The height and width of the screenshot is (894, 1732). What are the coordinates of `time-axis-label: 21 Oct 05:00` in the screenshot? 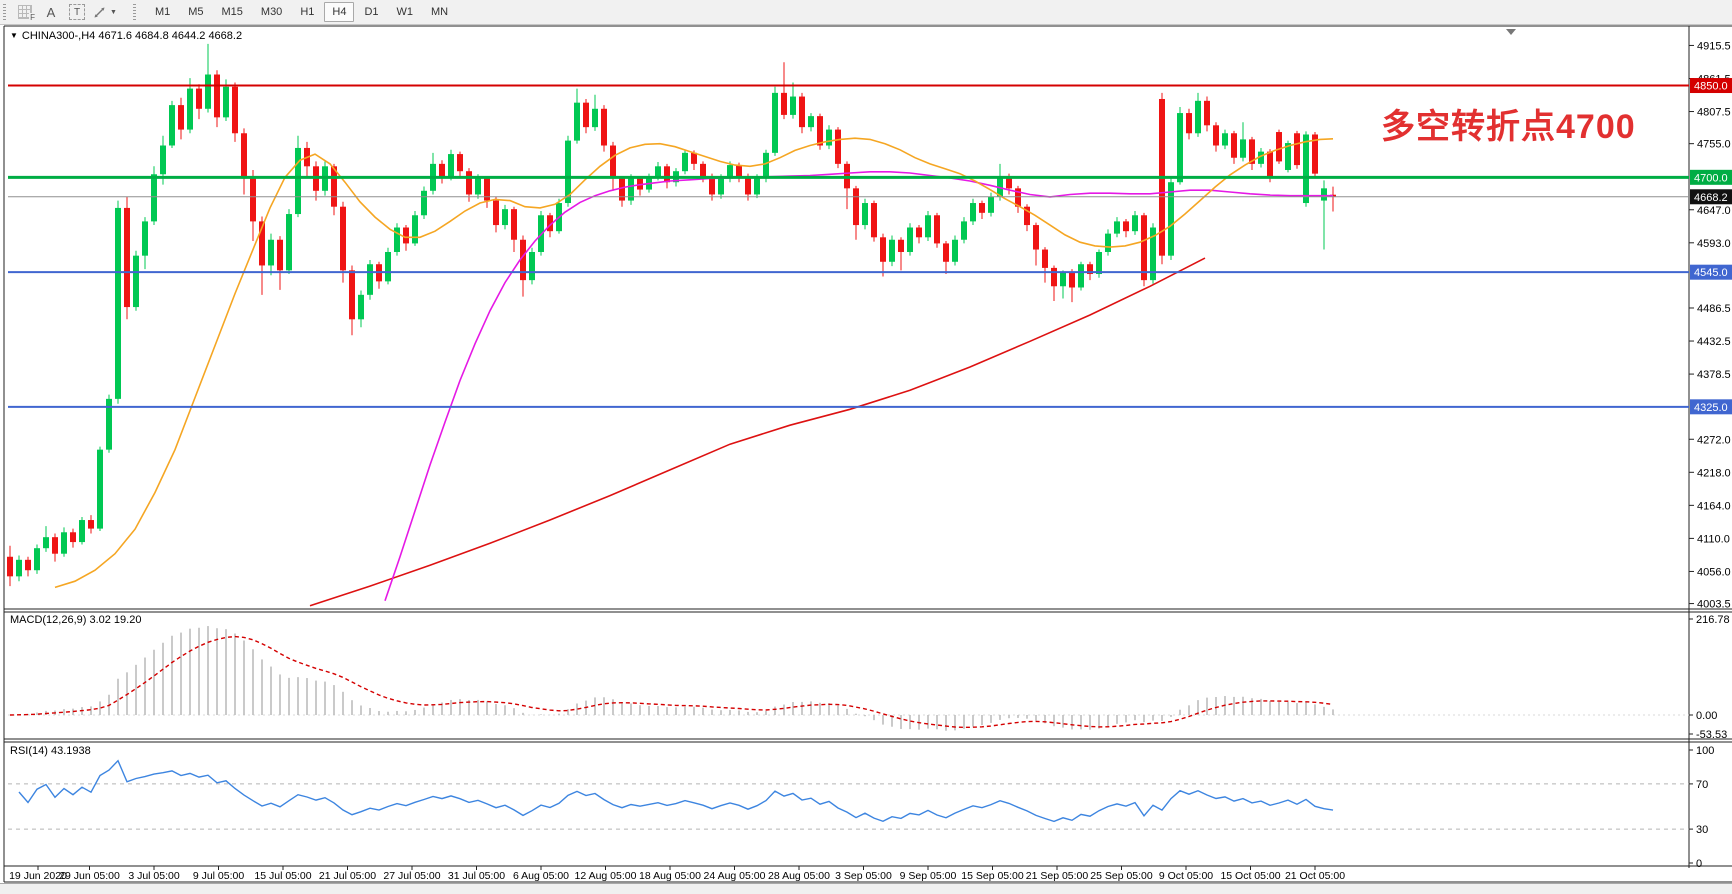 It's located at (1315, 876).